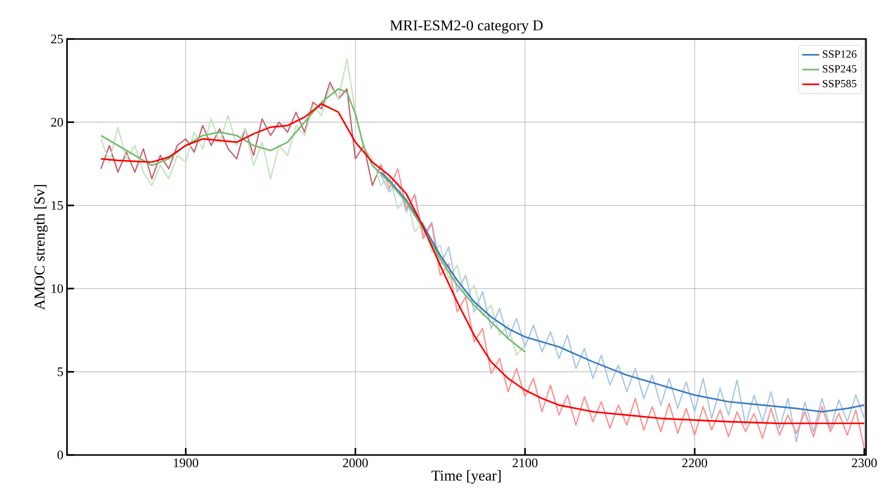  Describe the element at coordinates (466, 477) in the screenshot. I see `x-axis-title: Time [year]` at that location.